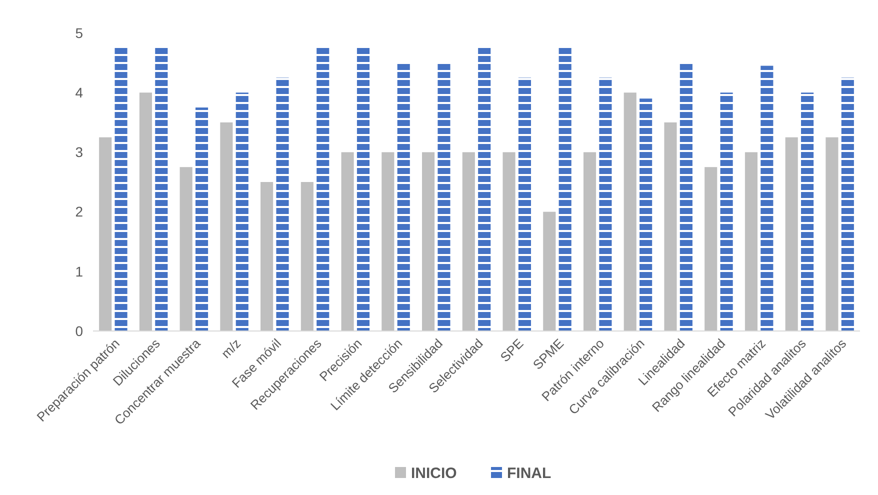  What do you see at coordinates (231, 349) in the screenshot?
I see `x-tick-label: m/z` at bounding box center [231, 349].